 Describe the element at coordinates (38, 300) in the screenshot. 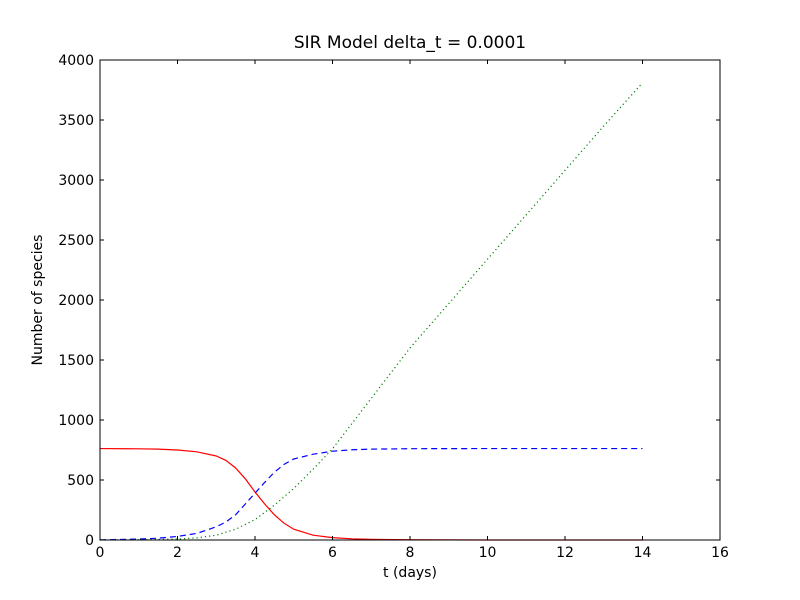

I see `y-axis-label: Number of species` at that location.